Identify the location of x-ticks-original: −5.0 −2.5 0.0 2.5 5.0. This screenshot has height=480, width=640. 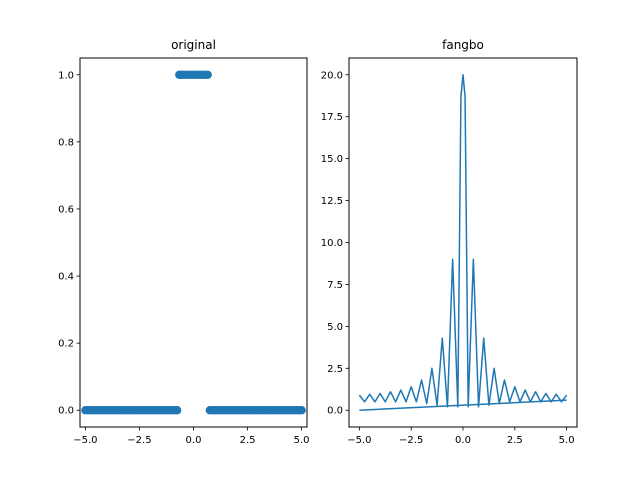
(191, 436).